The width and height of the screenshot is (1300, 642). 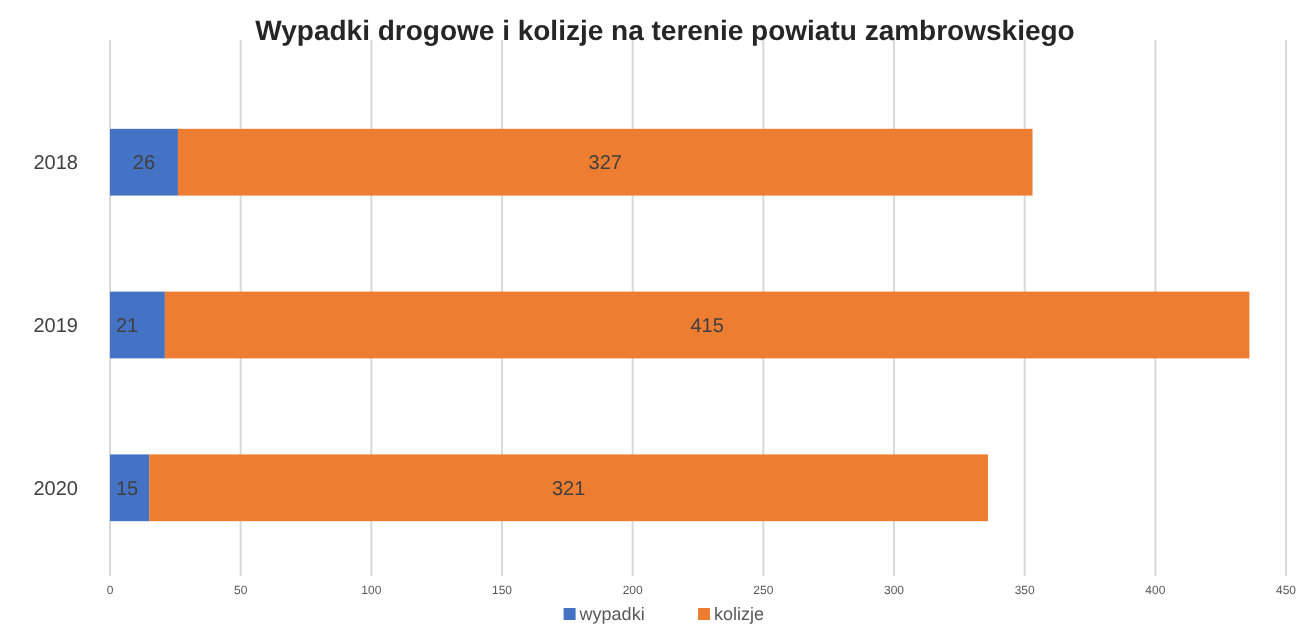 I want to click on data-label: 327, so click(x=605, y=164).